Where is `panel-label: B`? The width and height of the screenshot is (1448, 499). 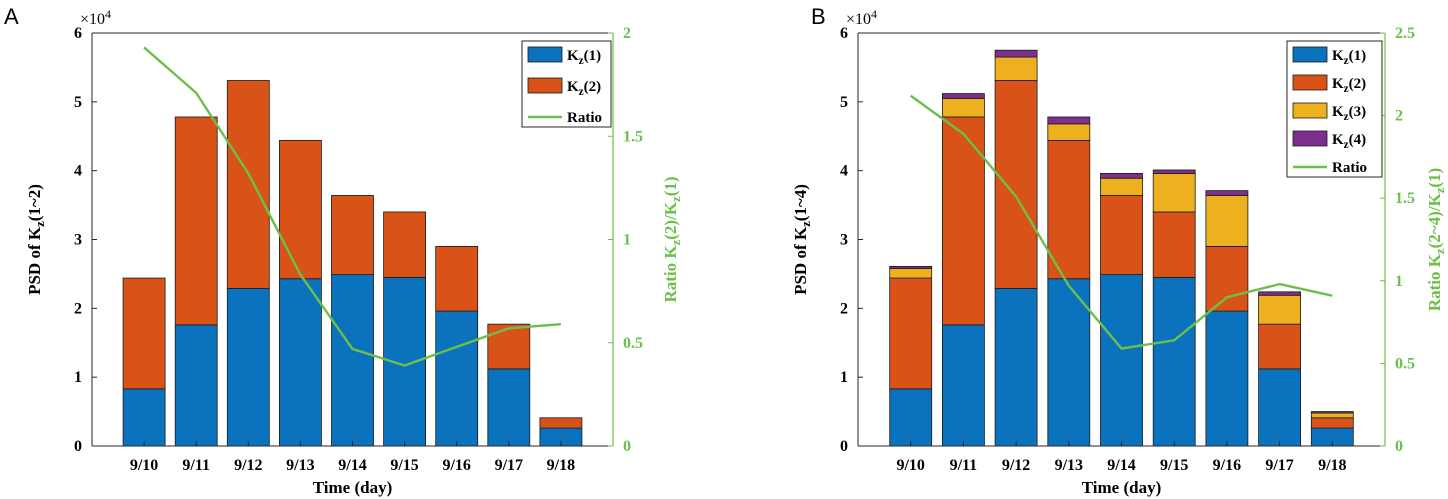
panel-label: B is located at coordinates (818, 16).